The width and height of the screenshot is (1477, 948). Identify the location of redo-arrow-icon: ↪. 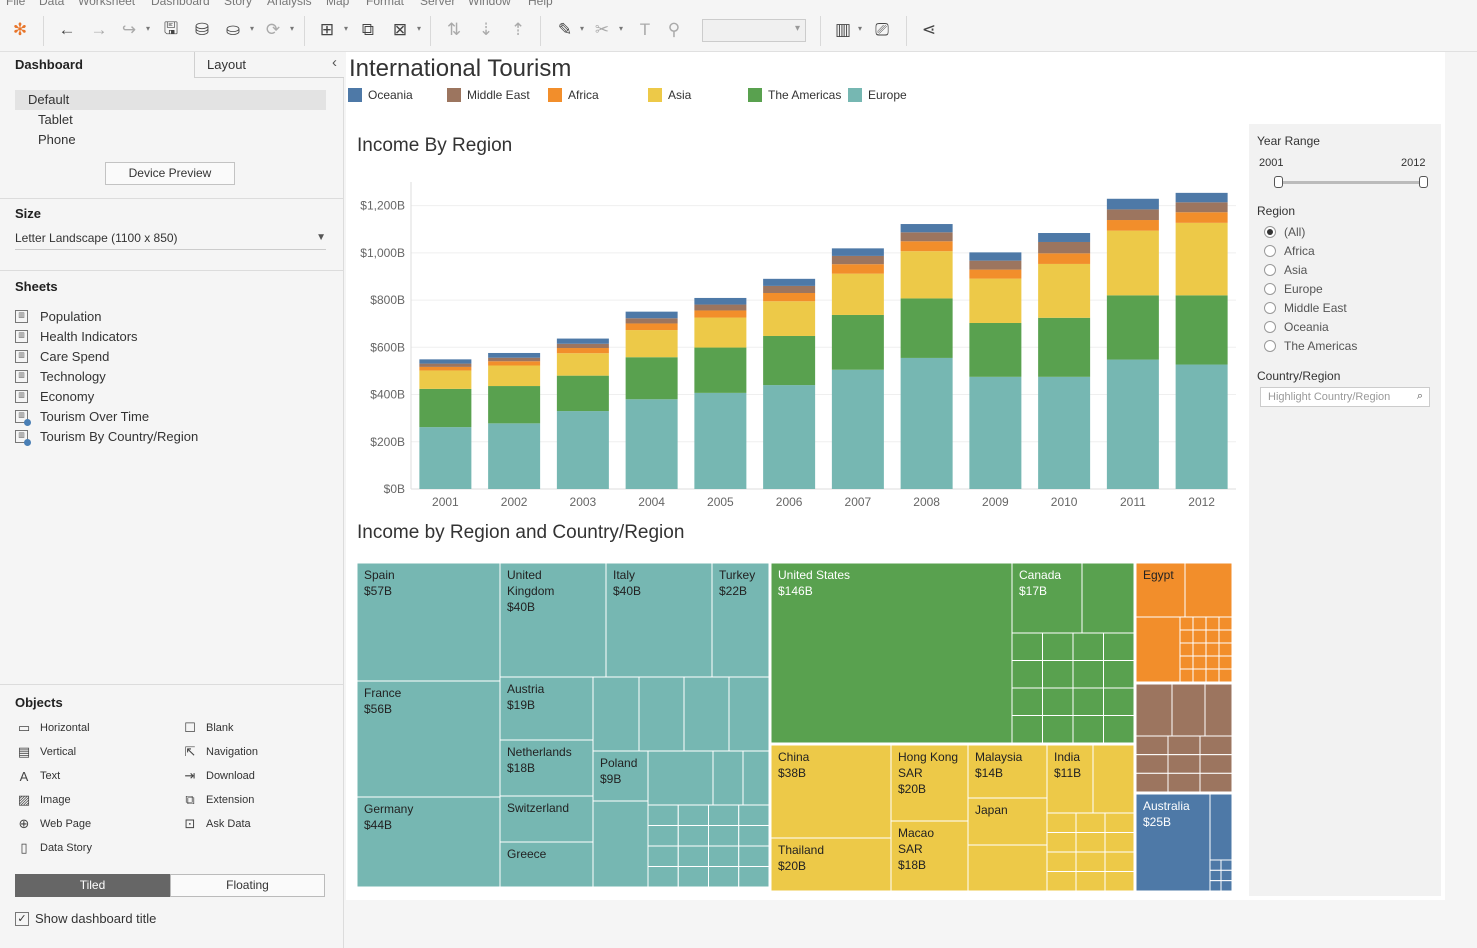
(129, 29).